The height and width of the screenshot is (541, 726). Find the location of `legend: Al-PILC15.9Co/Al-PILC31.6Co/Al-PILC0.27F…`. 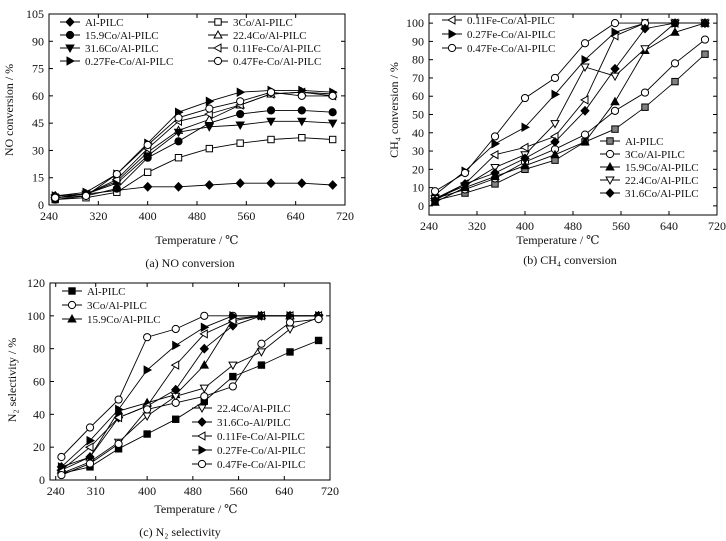

legend: Al-PILC15.9Co/Al-PILC31.6Co/Al-PILC0.27F… is located at coordinates (190, 42).